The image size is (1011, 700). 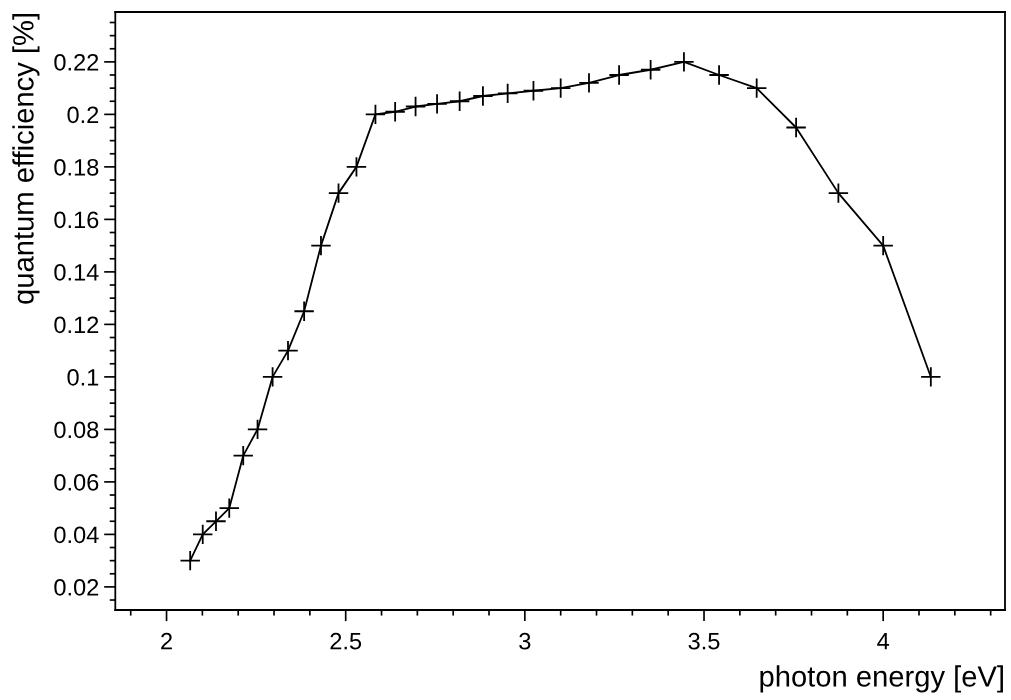 I want to click on y-tick-label: 0.02, so click(x=76, y=587).